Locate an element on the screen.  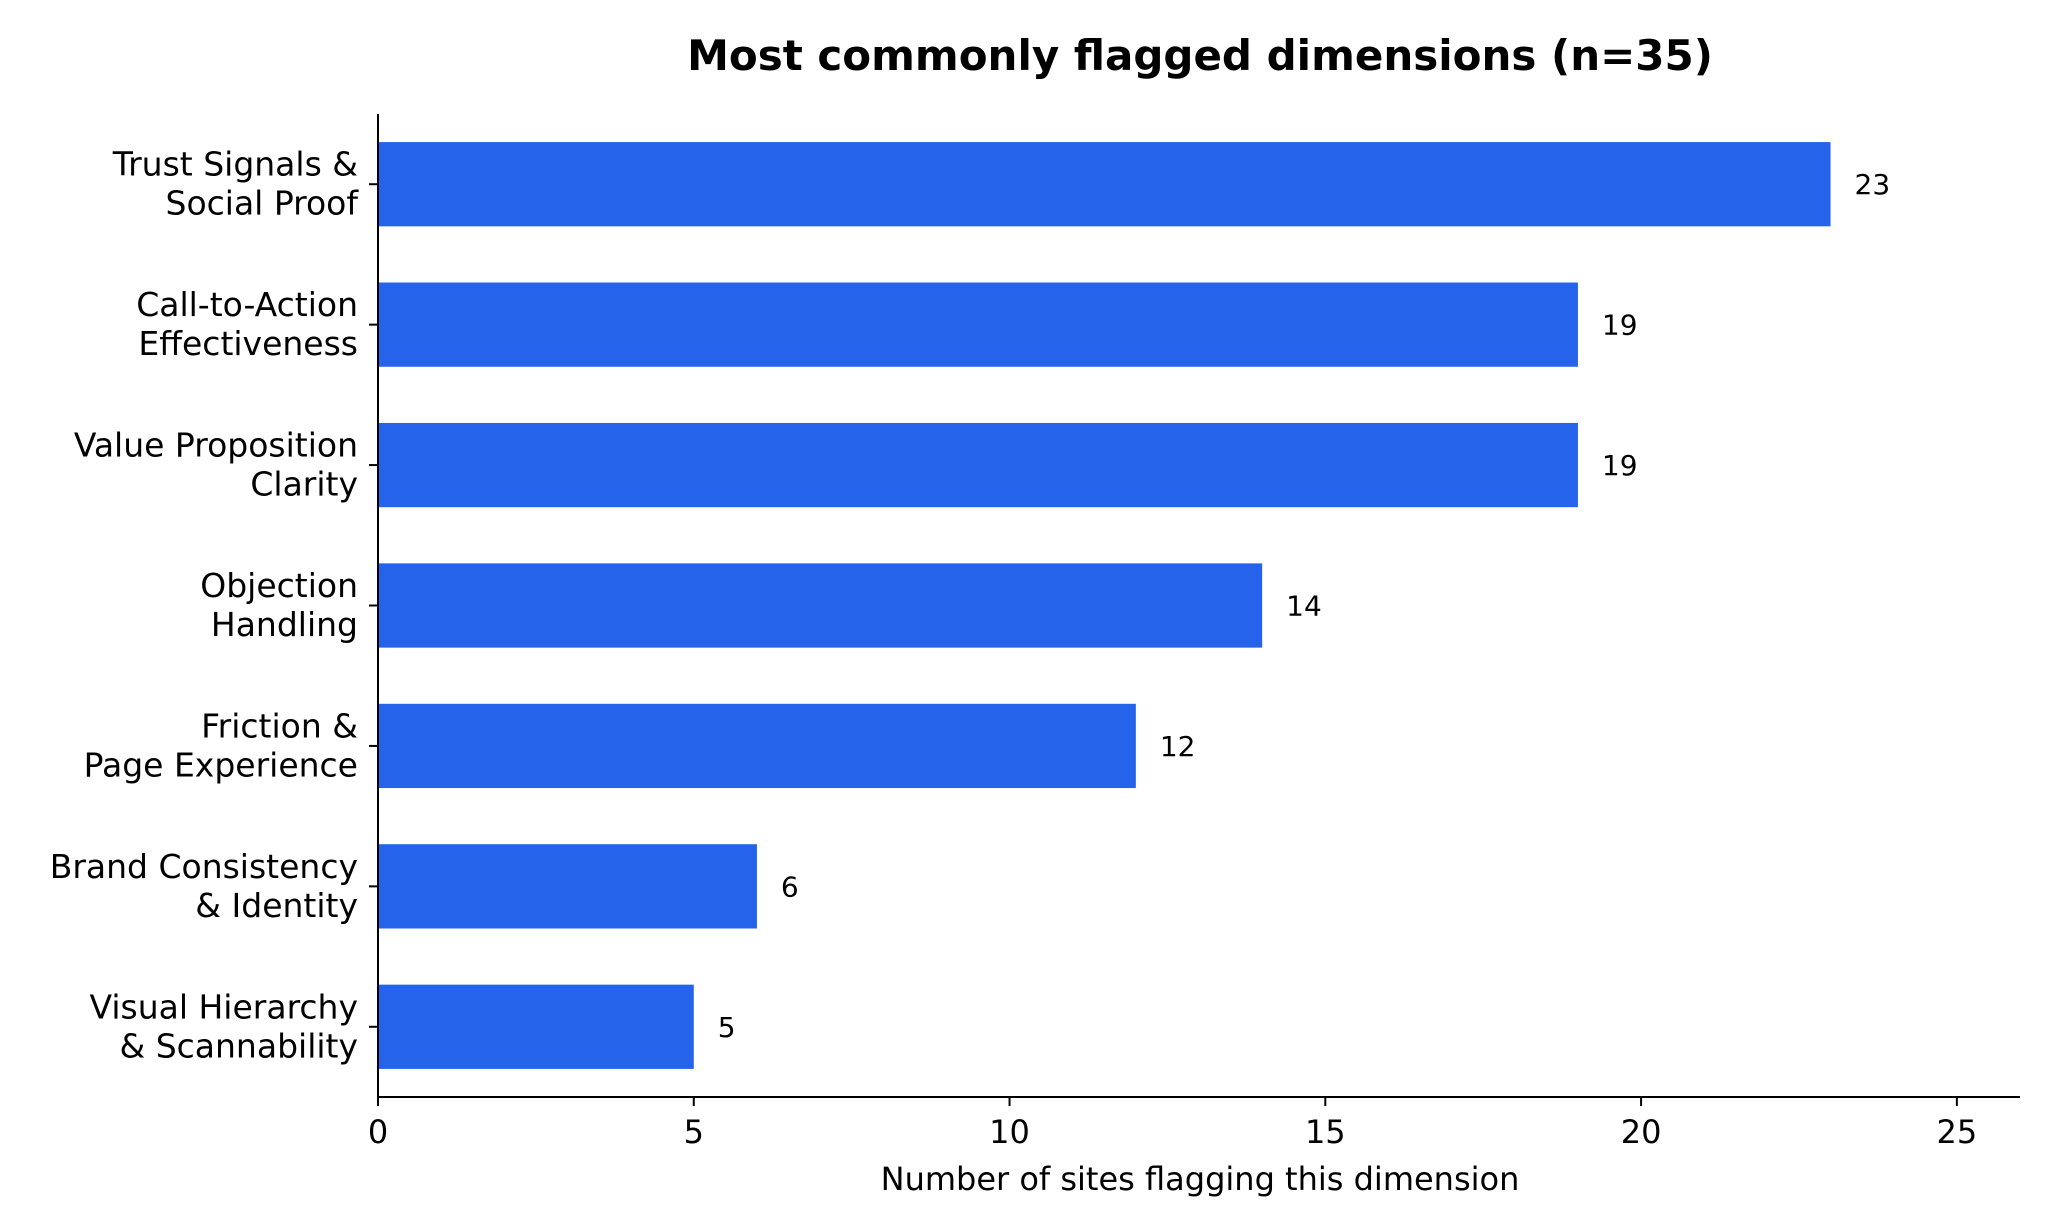
category-label: Effectiveness is located at coordinates (248, 343).